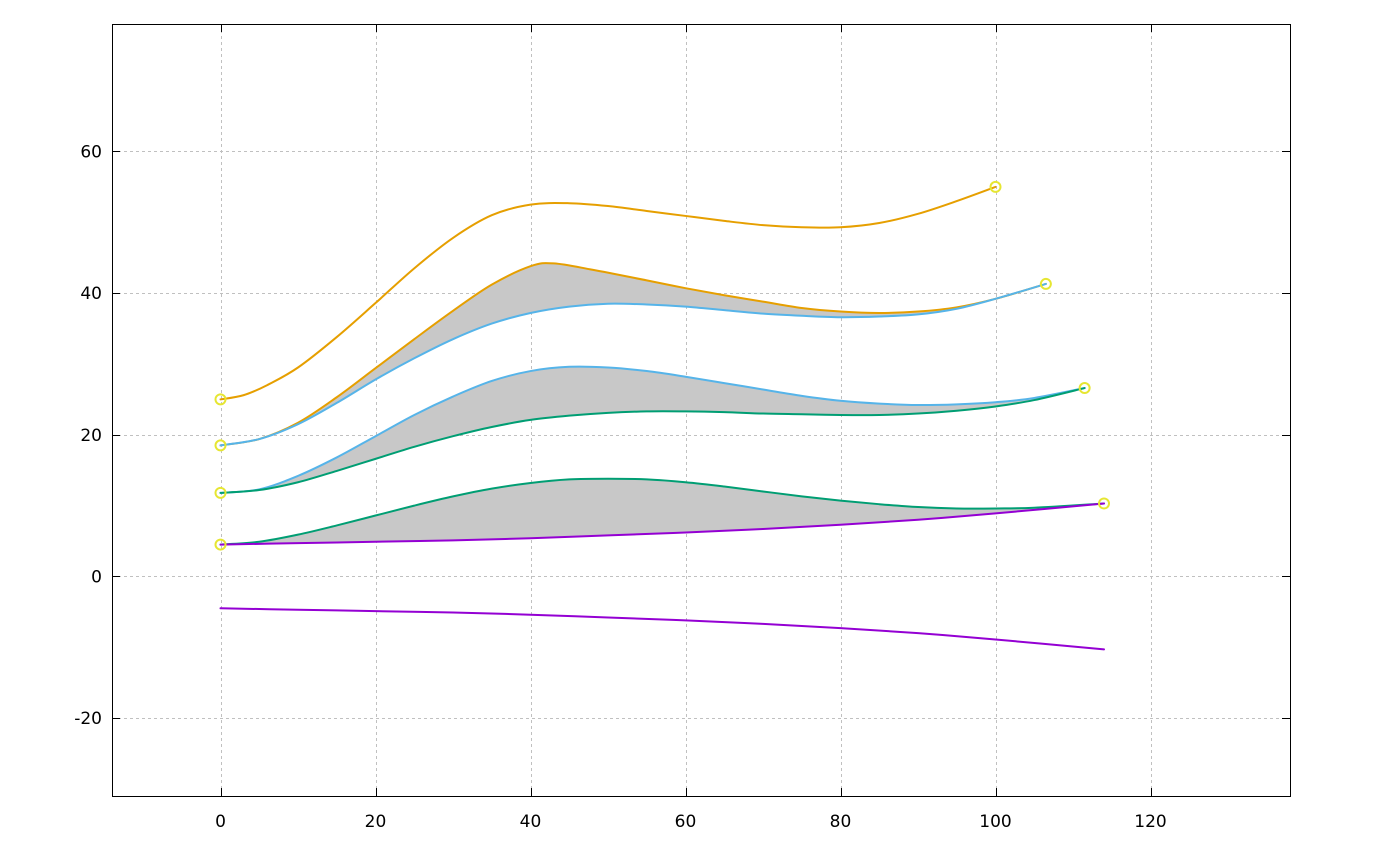 The width and height of the screenshot is (1376, 845). What do you see at coordinates (686, 822) in the screenshot?
I see `x-tick-label: 60` at bounding box center [686, 822].